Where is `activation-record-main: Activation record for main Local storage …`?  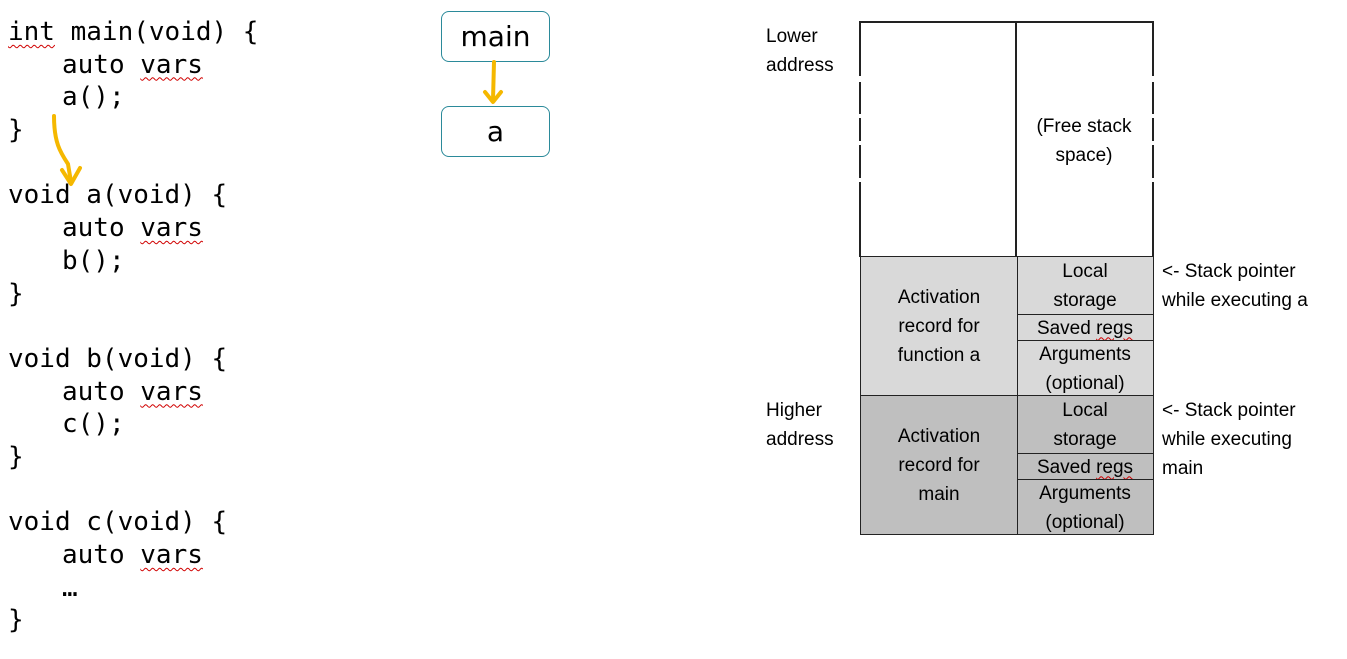
activation-record-main: Activation record for main Local storage … is located at coordinates (1007, 465).